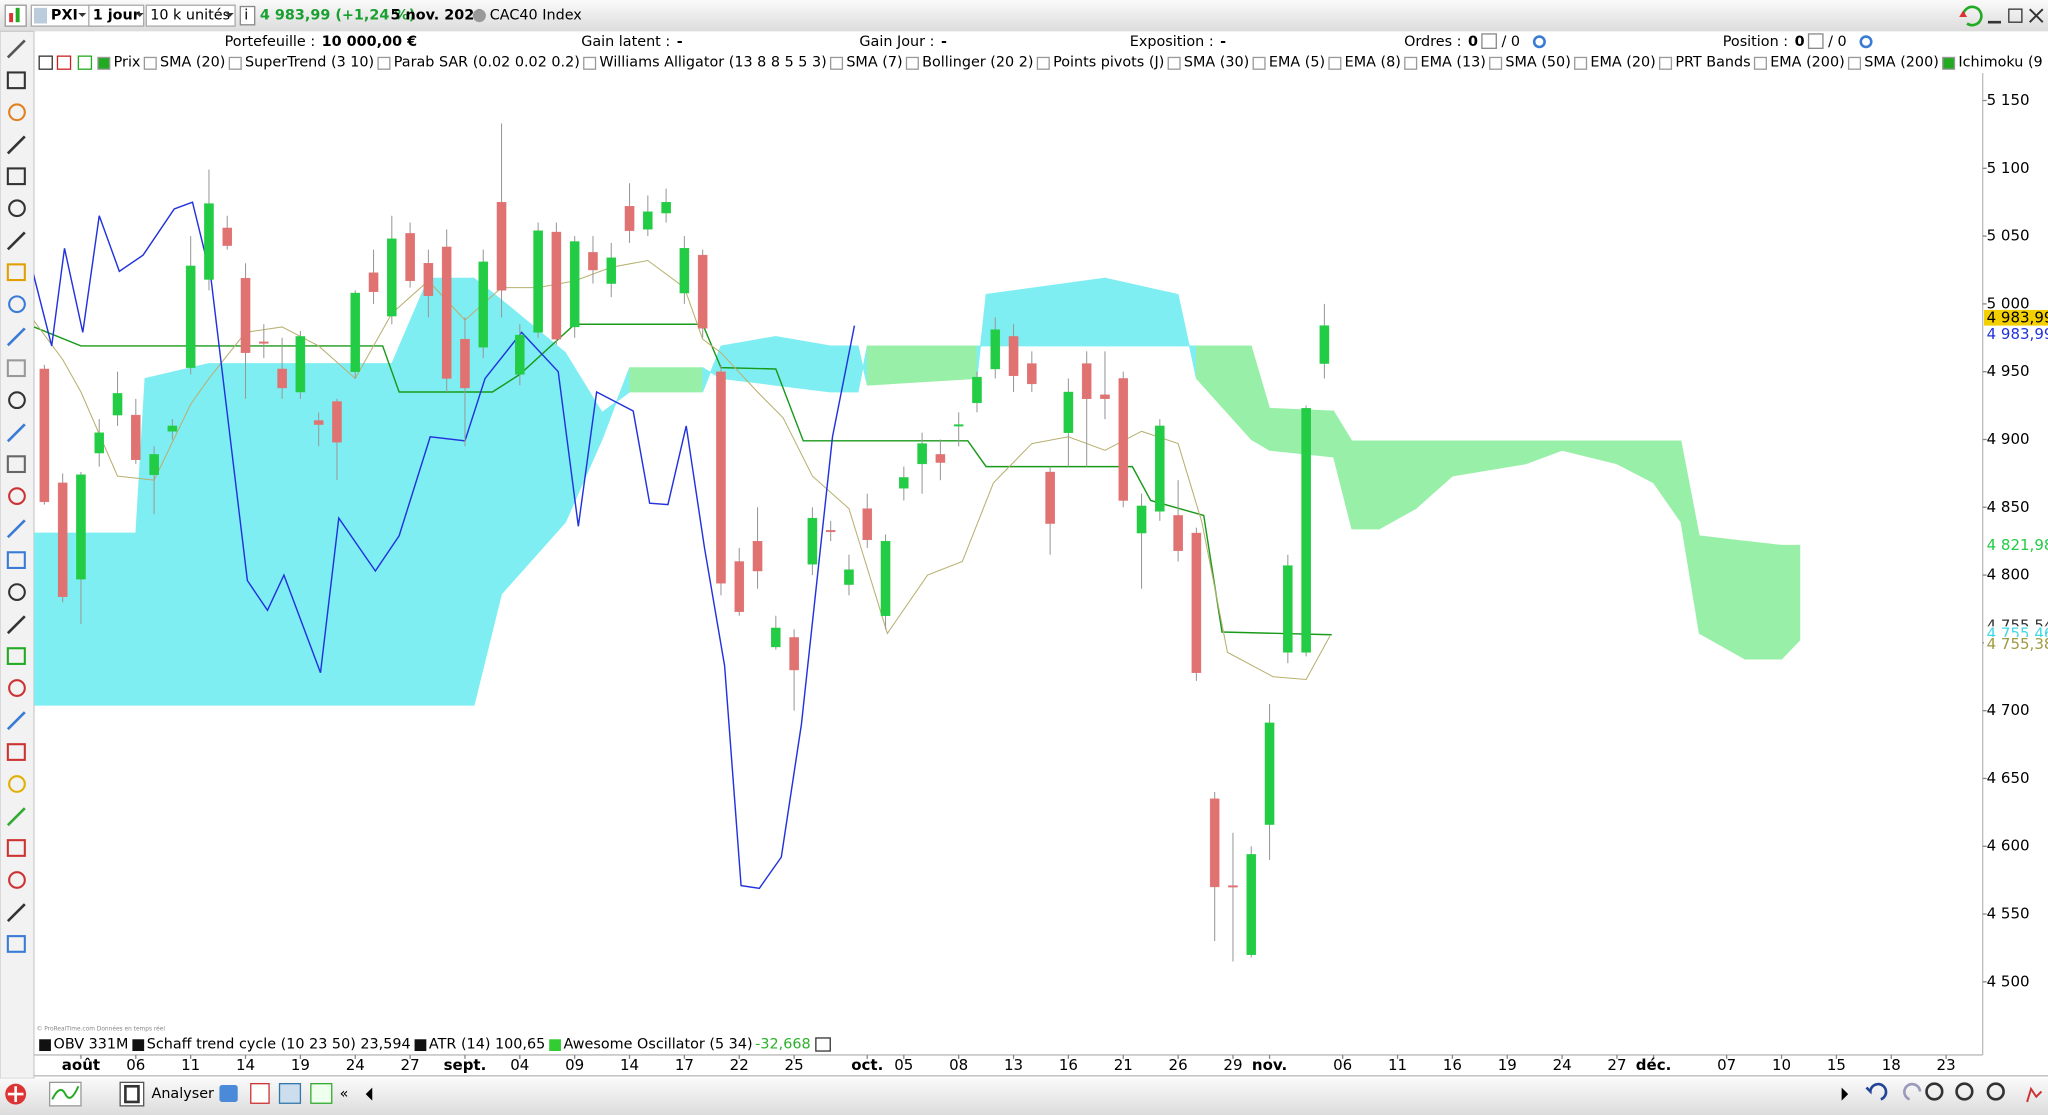  I want to click on indicator-name: Prix, so click(127, 63).